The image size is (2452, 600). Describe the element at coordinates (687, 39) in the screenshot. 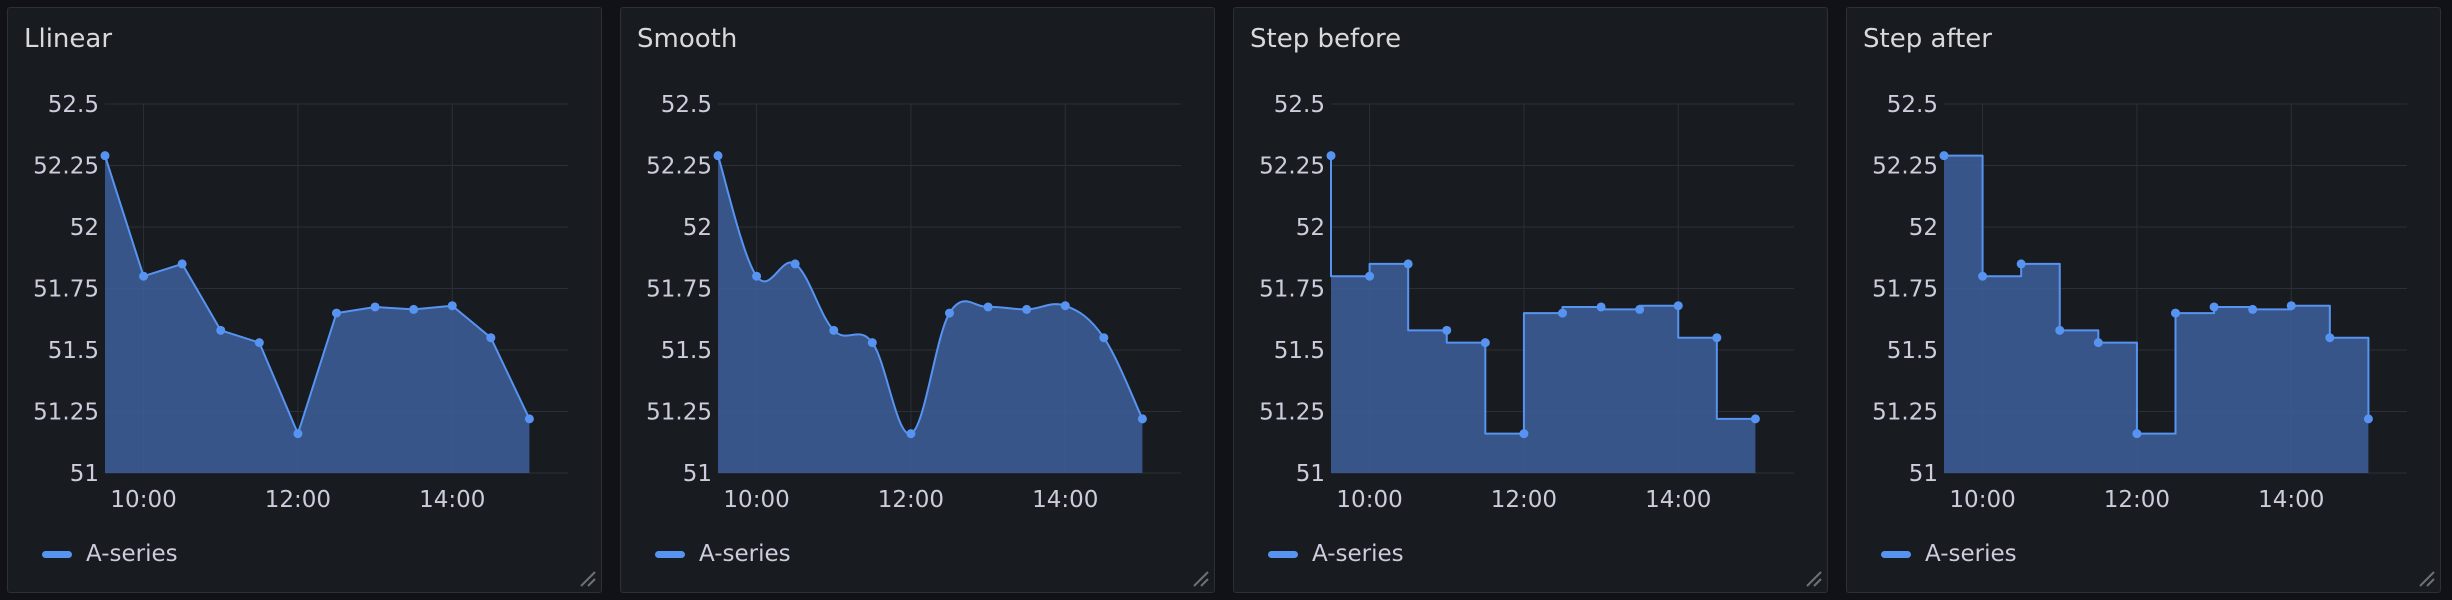

I see `panel-title: Smooth` at that location.